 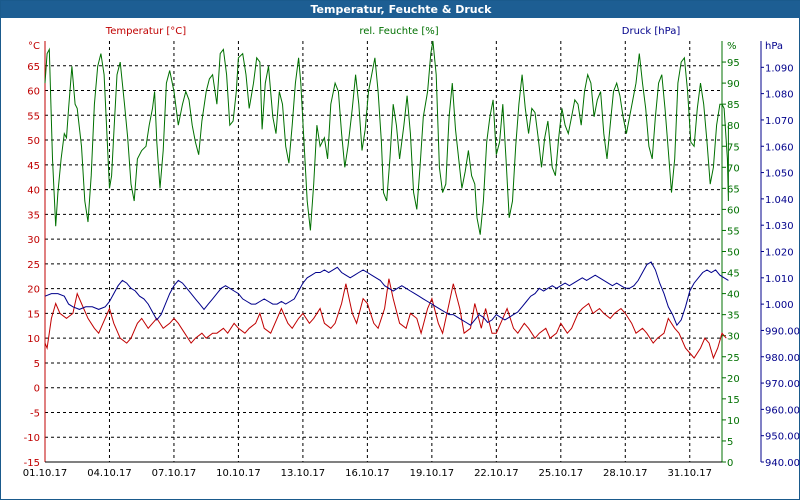 I want to click on humidity-tick-label: 95, so click(x=733, y=63).